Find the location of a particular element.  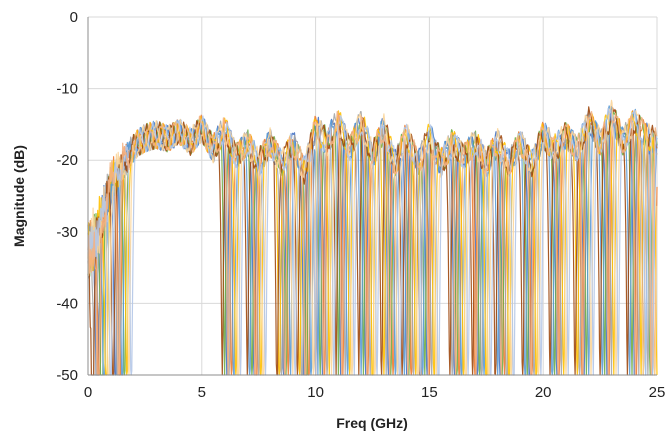

x-axis-title: Freq (GHz) is located at coordinates (372, 423).